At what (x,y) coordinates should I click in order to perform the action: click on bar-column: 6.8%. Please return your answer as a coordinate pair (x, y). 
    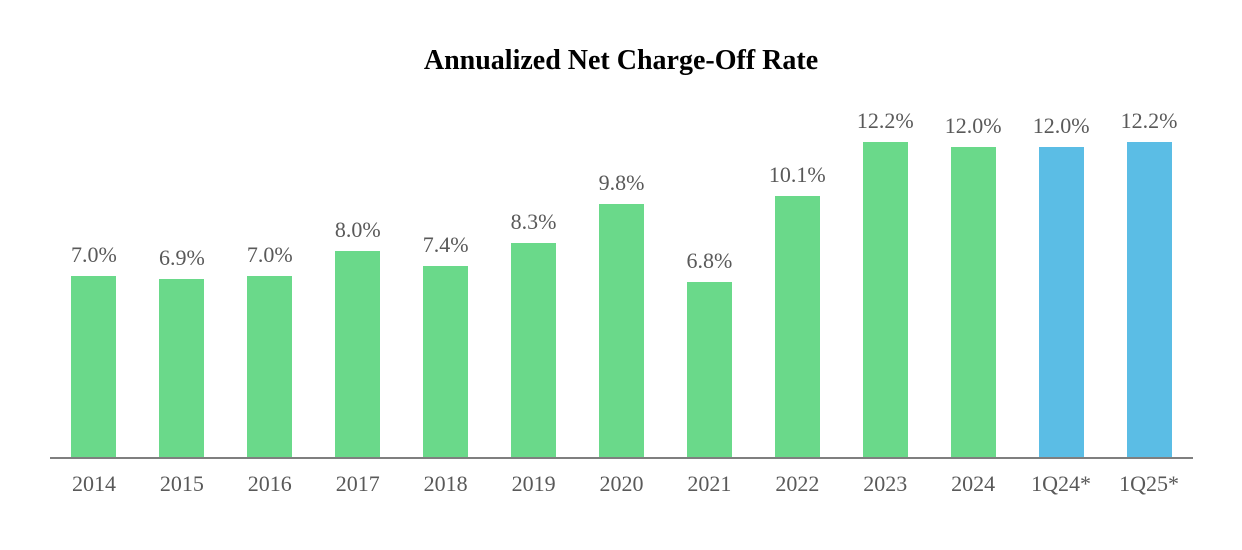
    Looking at the image, I should click on (709, 352).